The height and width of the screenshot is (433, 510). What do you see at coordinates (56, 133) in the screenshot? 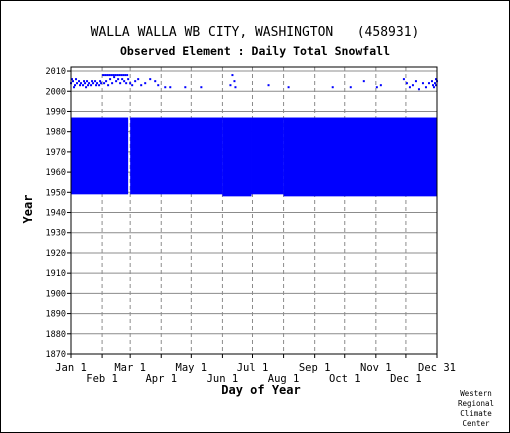
I see `y-tick-label: 1980` at bounding box center [56, 133].